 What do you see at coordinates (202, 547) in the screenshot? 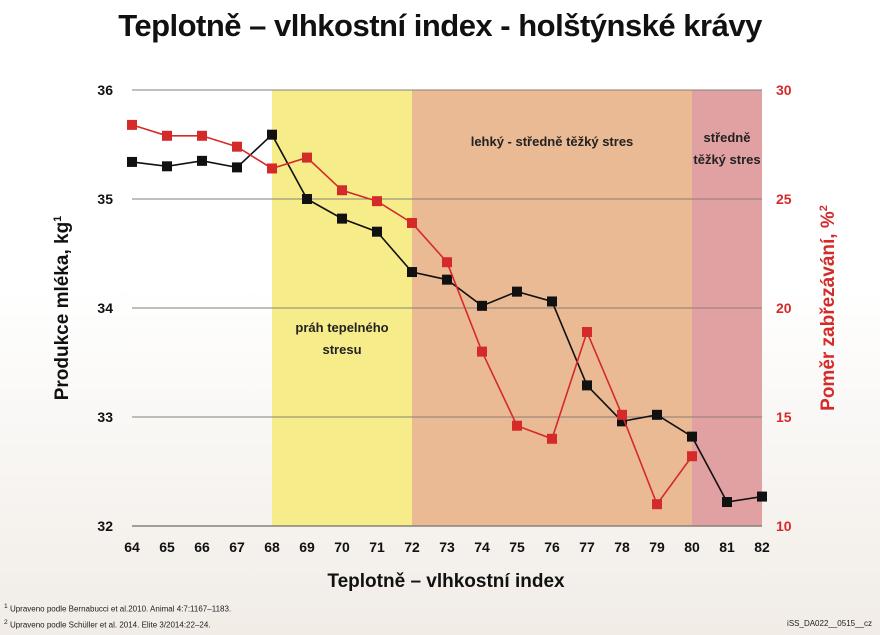
I see `x-tick-label: 66` at bounding box center [202, 547].